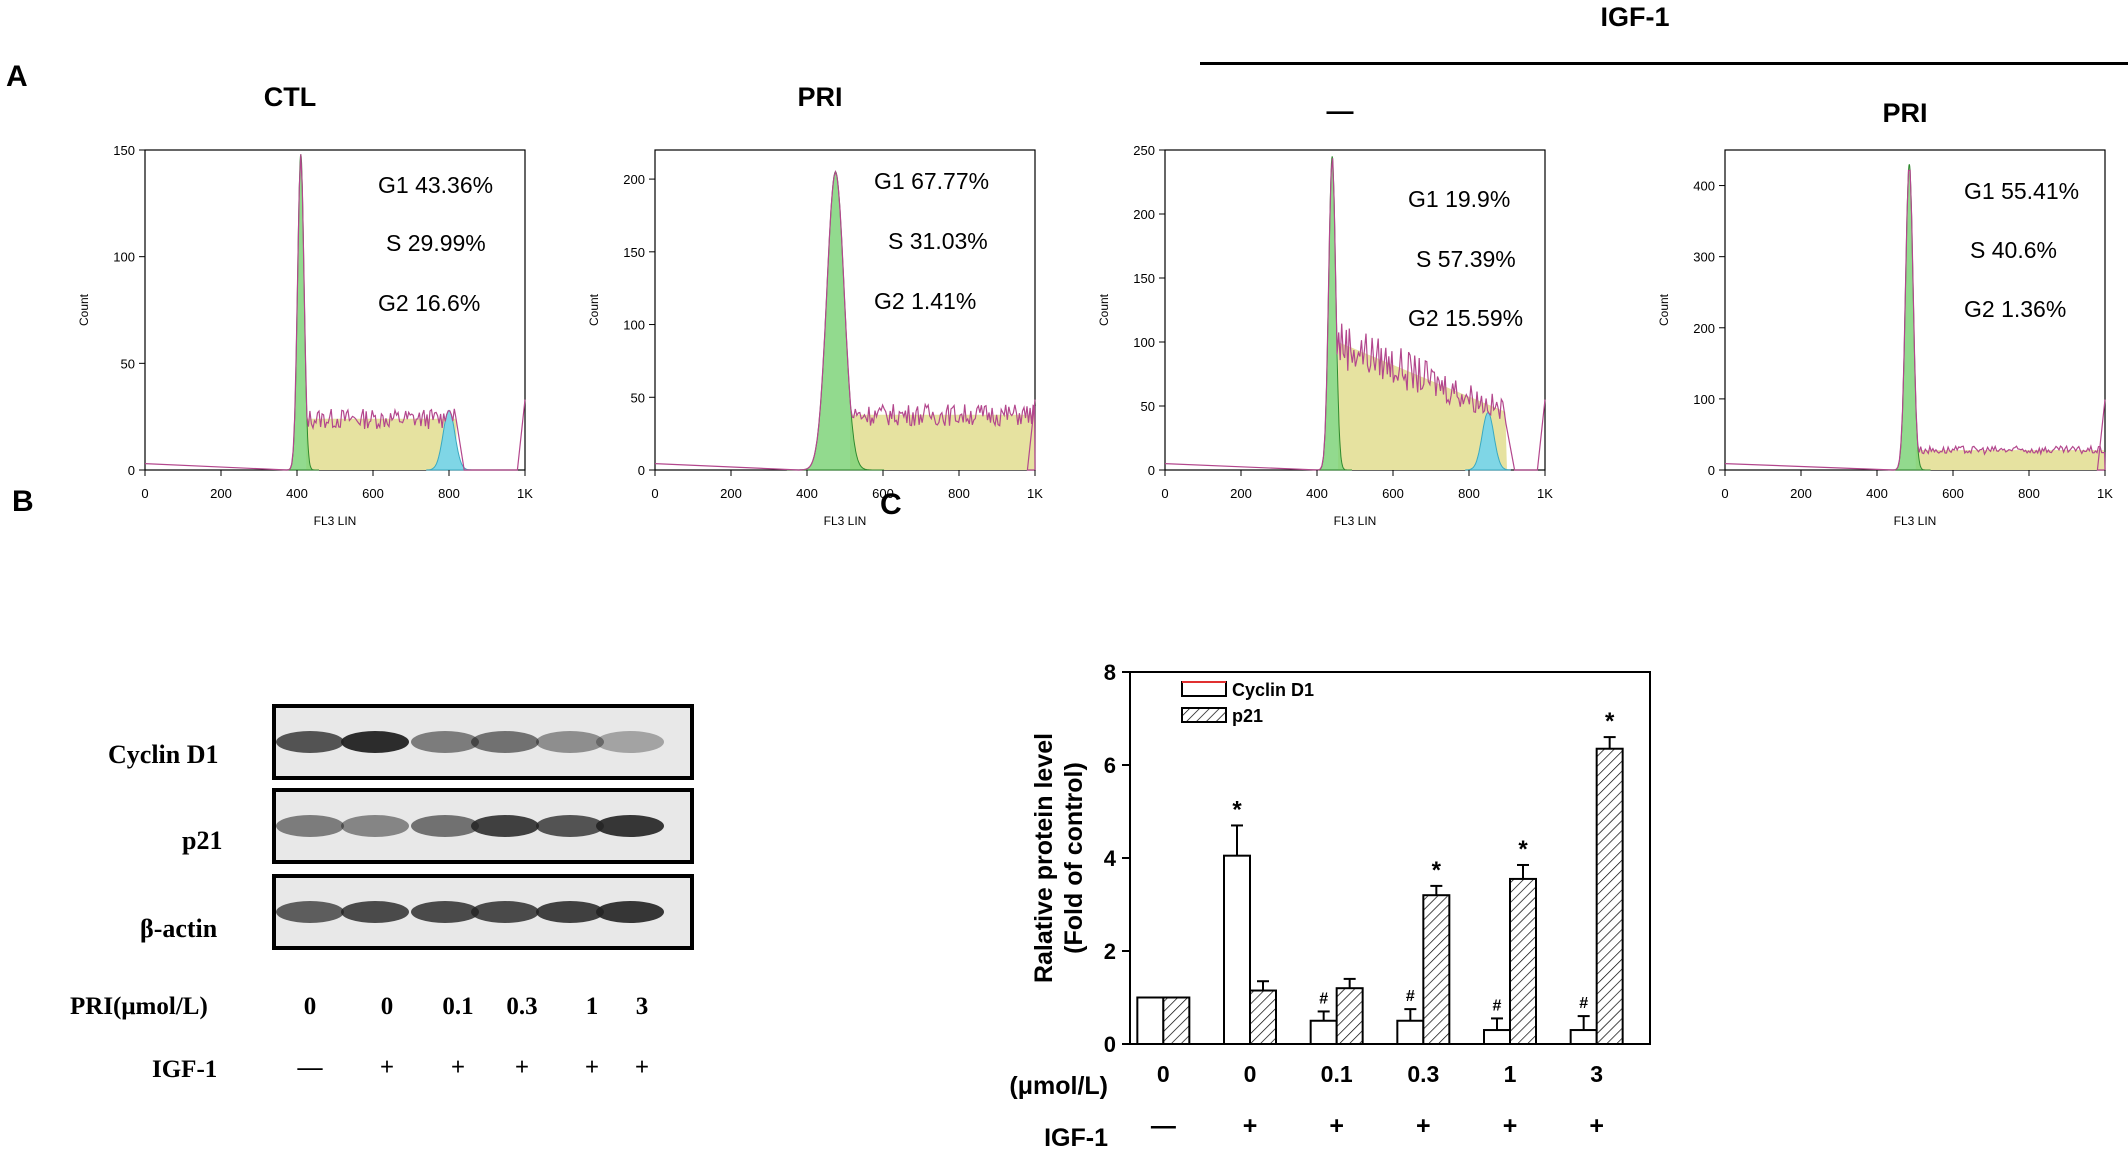 The width and height of the screenshot is (2128, 1152). What do you see at coordinates (1510, 1074) in the screenshot?
I see `chart-xtick-label: 1` at bounding box center [1510, 1074].